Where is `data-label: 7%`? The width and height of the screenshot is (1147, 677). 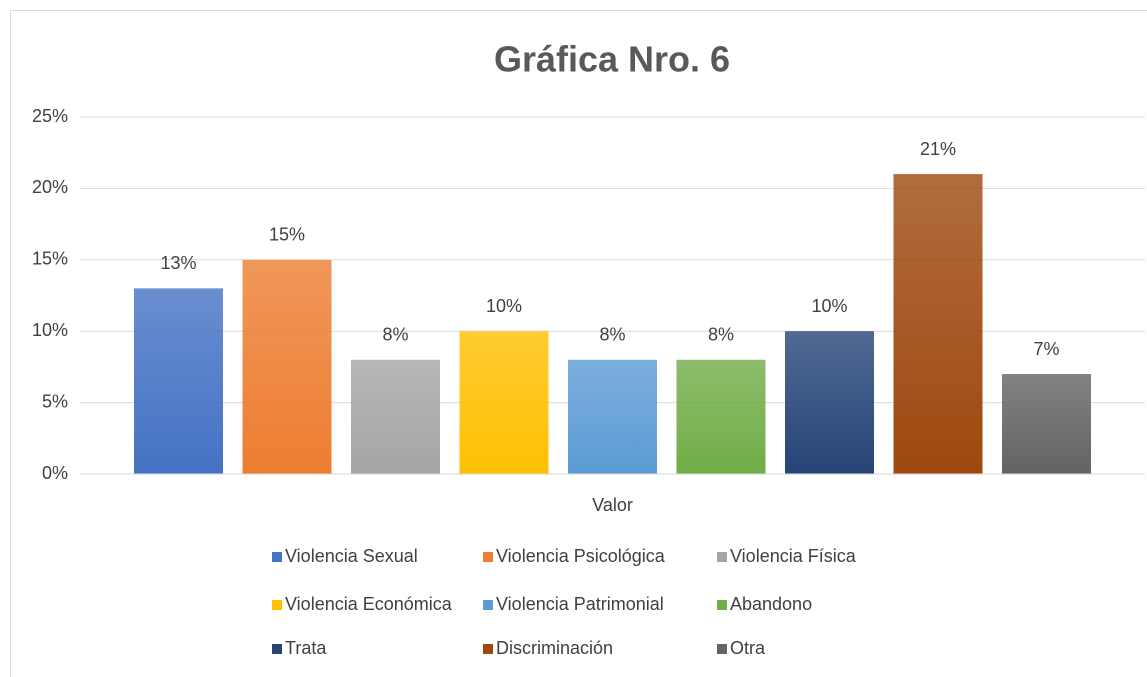 data-label: 7% is located at coordinates (1046, 349).